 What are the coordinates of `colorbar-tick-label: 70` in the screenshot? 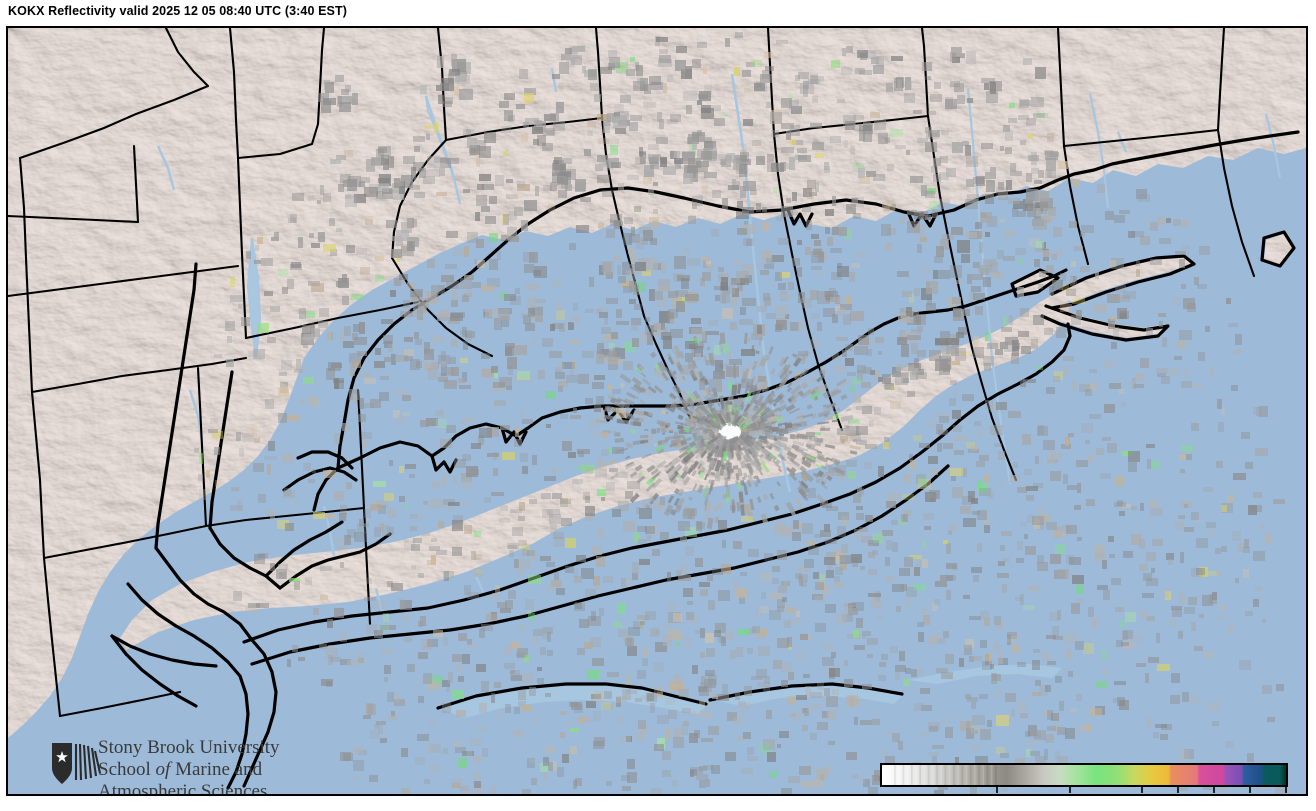 It's located at (1250, 793).